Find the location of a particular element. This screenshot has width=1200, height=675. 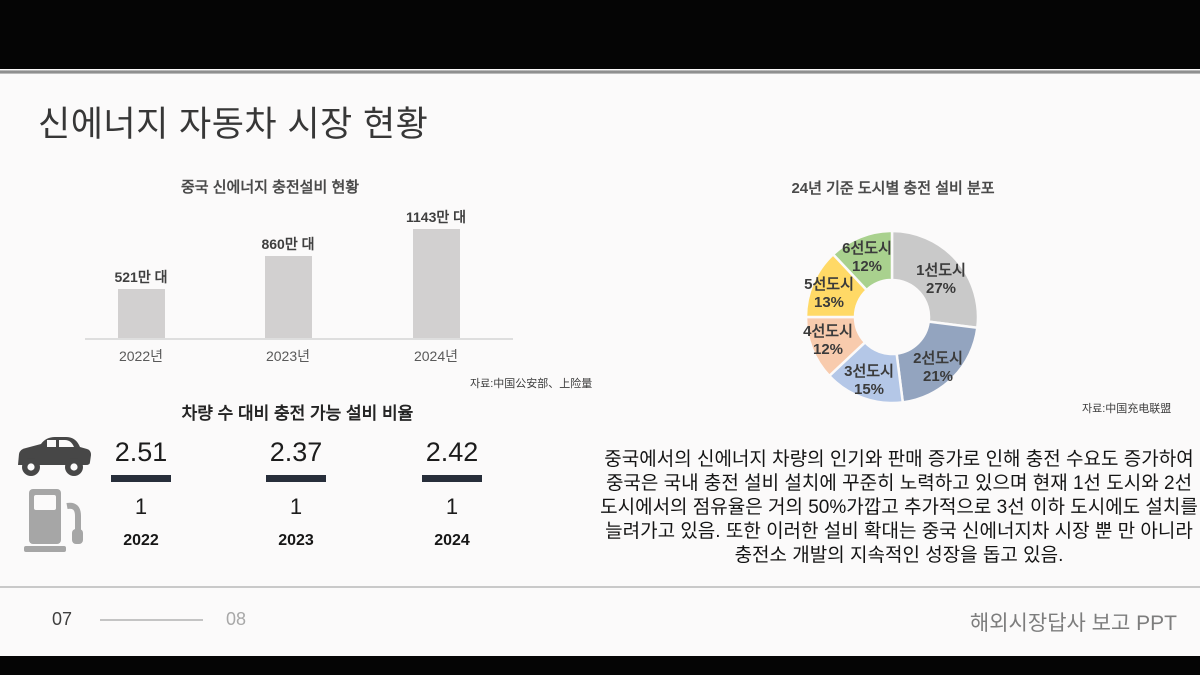

bottom-letterbox-bar is located at coordinates (600, 665).